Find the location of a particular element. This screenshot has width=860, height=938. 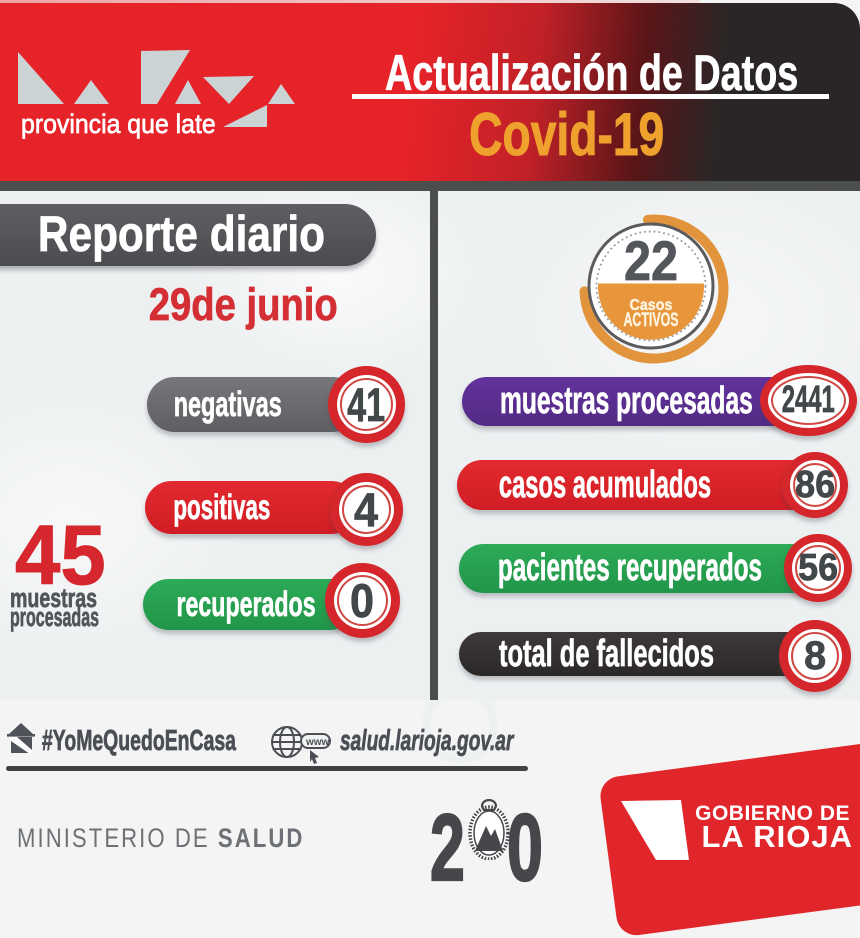

svg-text: ACTIVOS is located at coordinates (651, 320).